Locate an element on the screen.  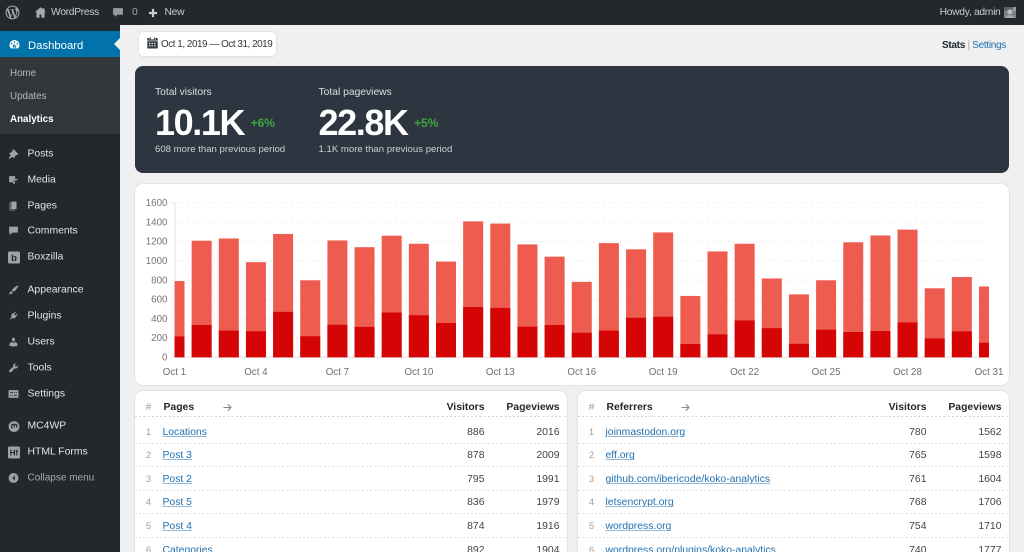
svg-text: Oct 25 is located at coordinates (825, 372).